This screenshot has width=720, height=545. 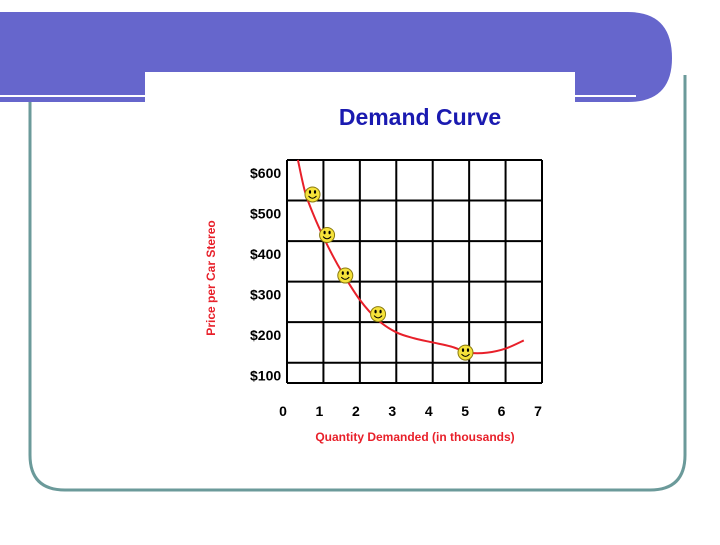 What do you see at coordinates (410, 411) in the screenshot?
I see `x-tick-labels: 0 1 2 3 4 5 6 7` at bounding box center [410, 411].